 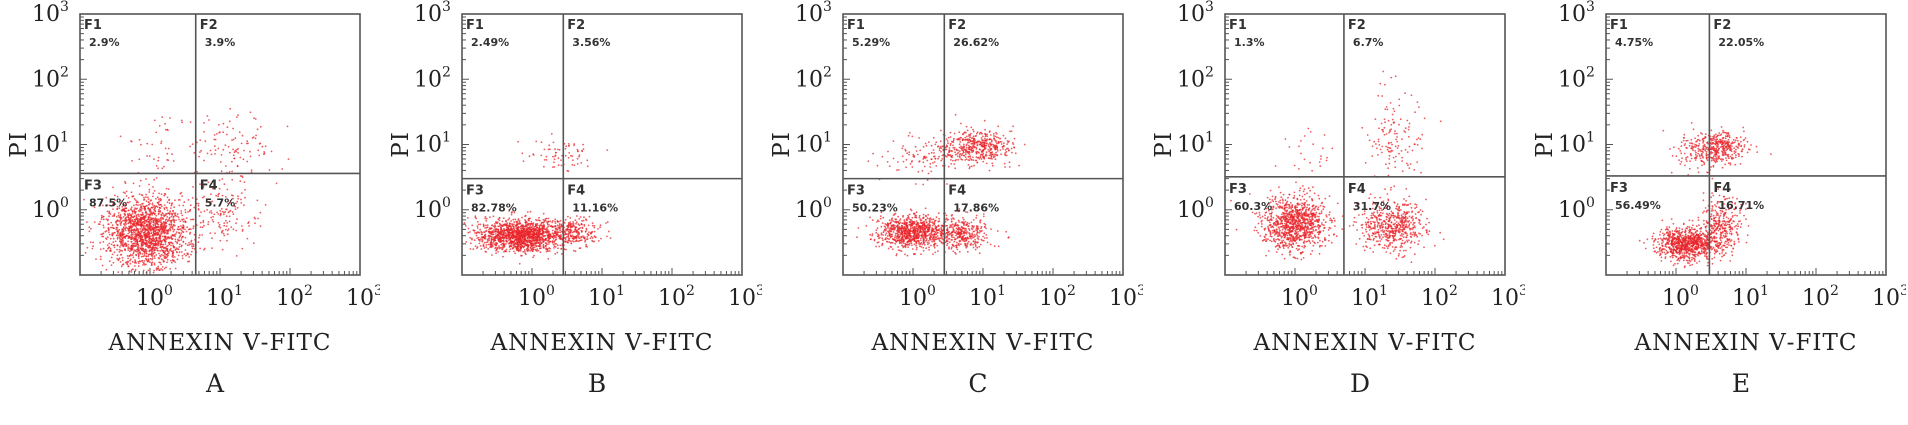 I want to click on y-axis-title: PI, so click(x=401, y=144).